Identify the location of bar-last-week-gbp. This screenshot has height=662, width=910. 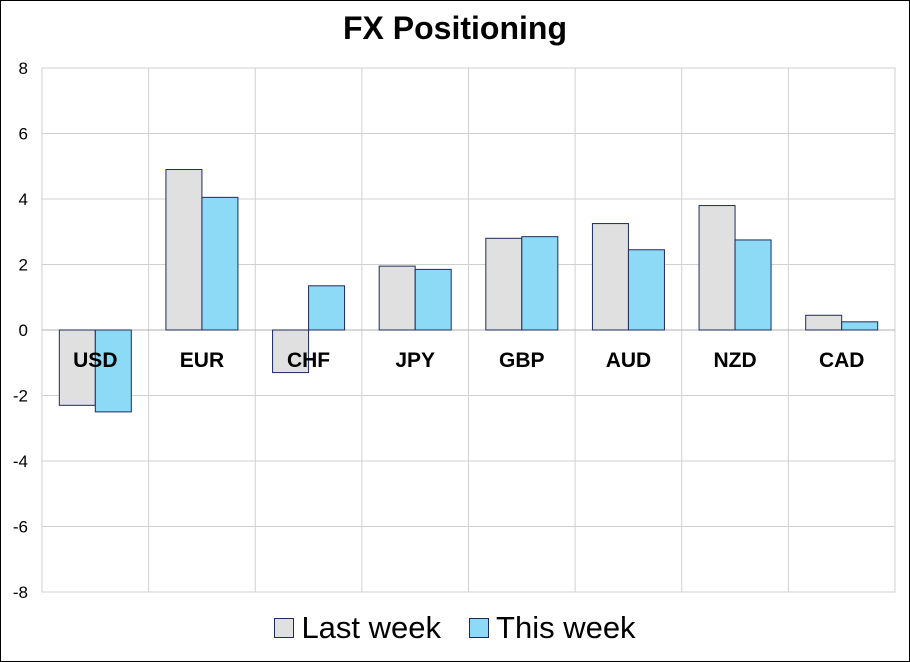
(504, 284).